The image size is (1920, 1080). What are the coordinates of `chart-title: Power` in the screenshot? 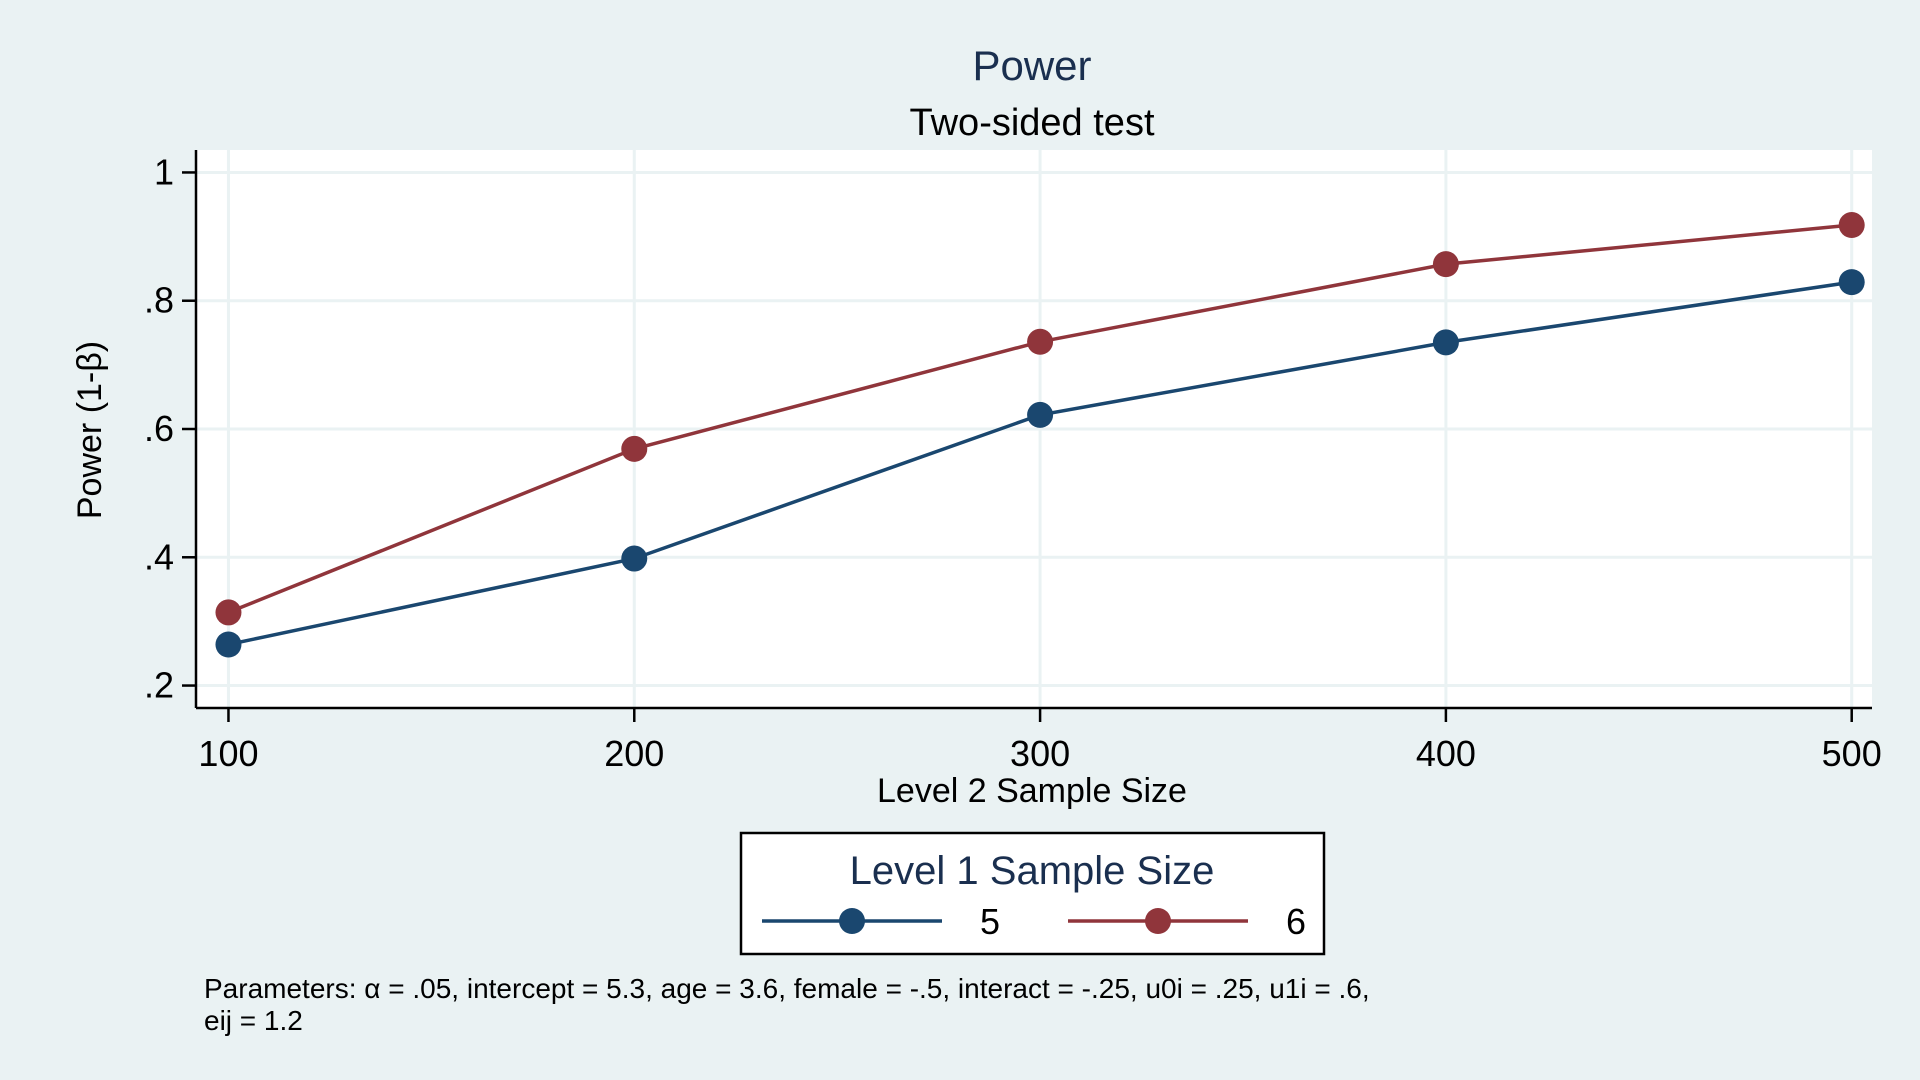 It's located at (1031, 65).